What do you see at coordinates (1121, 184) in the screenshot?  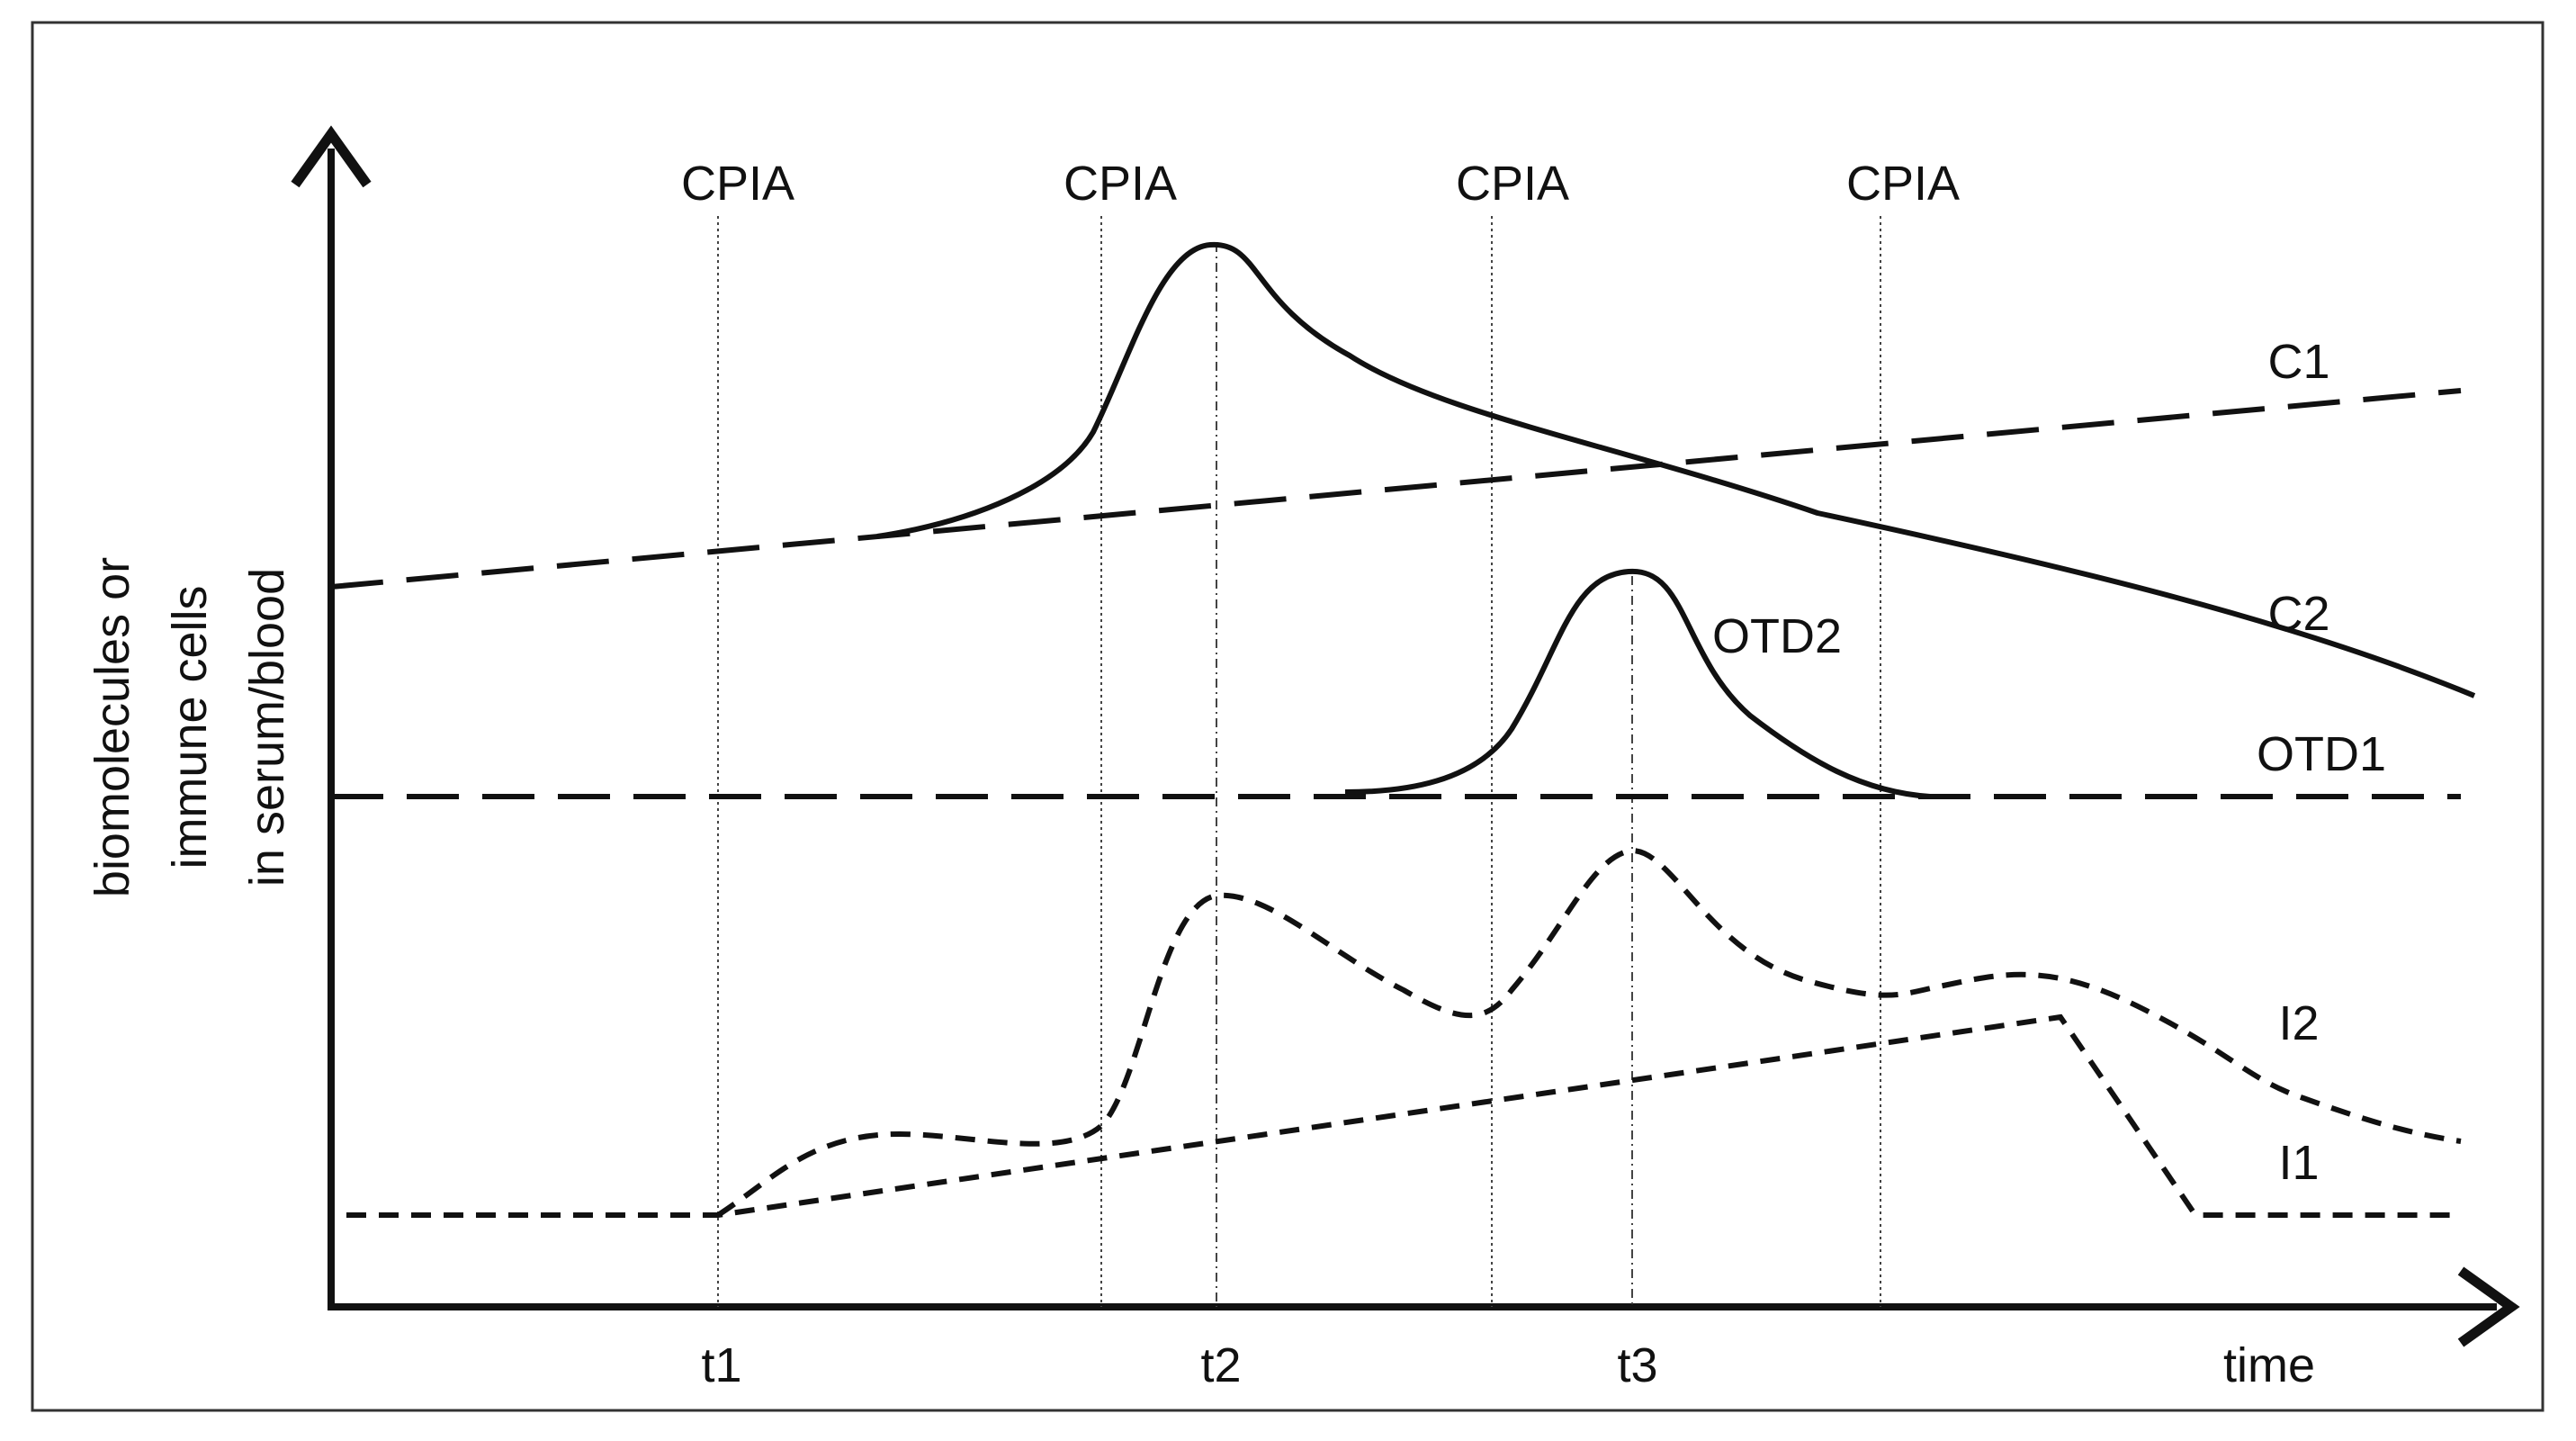 I see `cpia-label-2: CPIA` at bounding box center [1121, 184].